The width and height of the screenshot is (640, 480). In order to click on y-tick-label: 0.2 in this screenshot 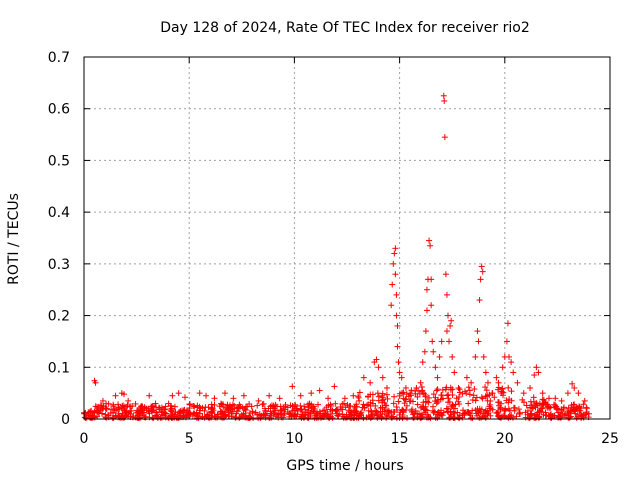, I will do `click(59, 317)`.